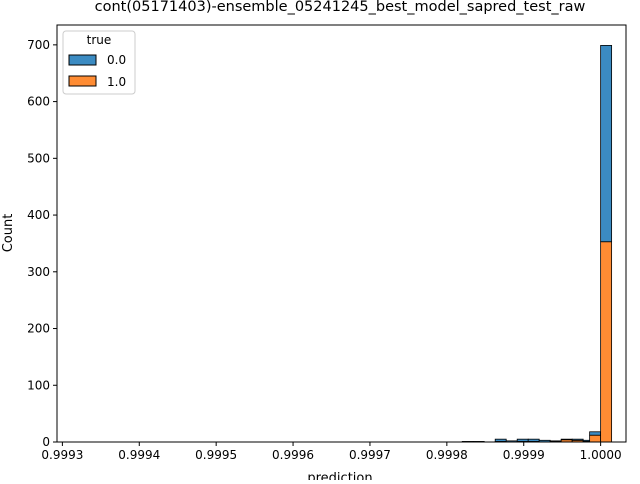  What do you see at coordinates (116, 82) in the screenshot?
I see `legend-label-1: 1.0` at bounding box center [116, 82].